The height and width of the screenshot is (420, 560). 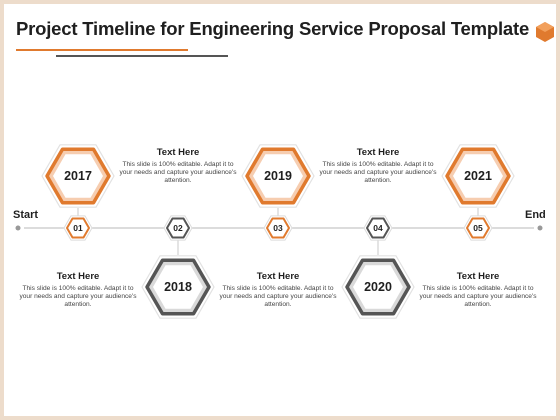 I want to click on timeline-start-dot, so click(x=18, y=228).